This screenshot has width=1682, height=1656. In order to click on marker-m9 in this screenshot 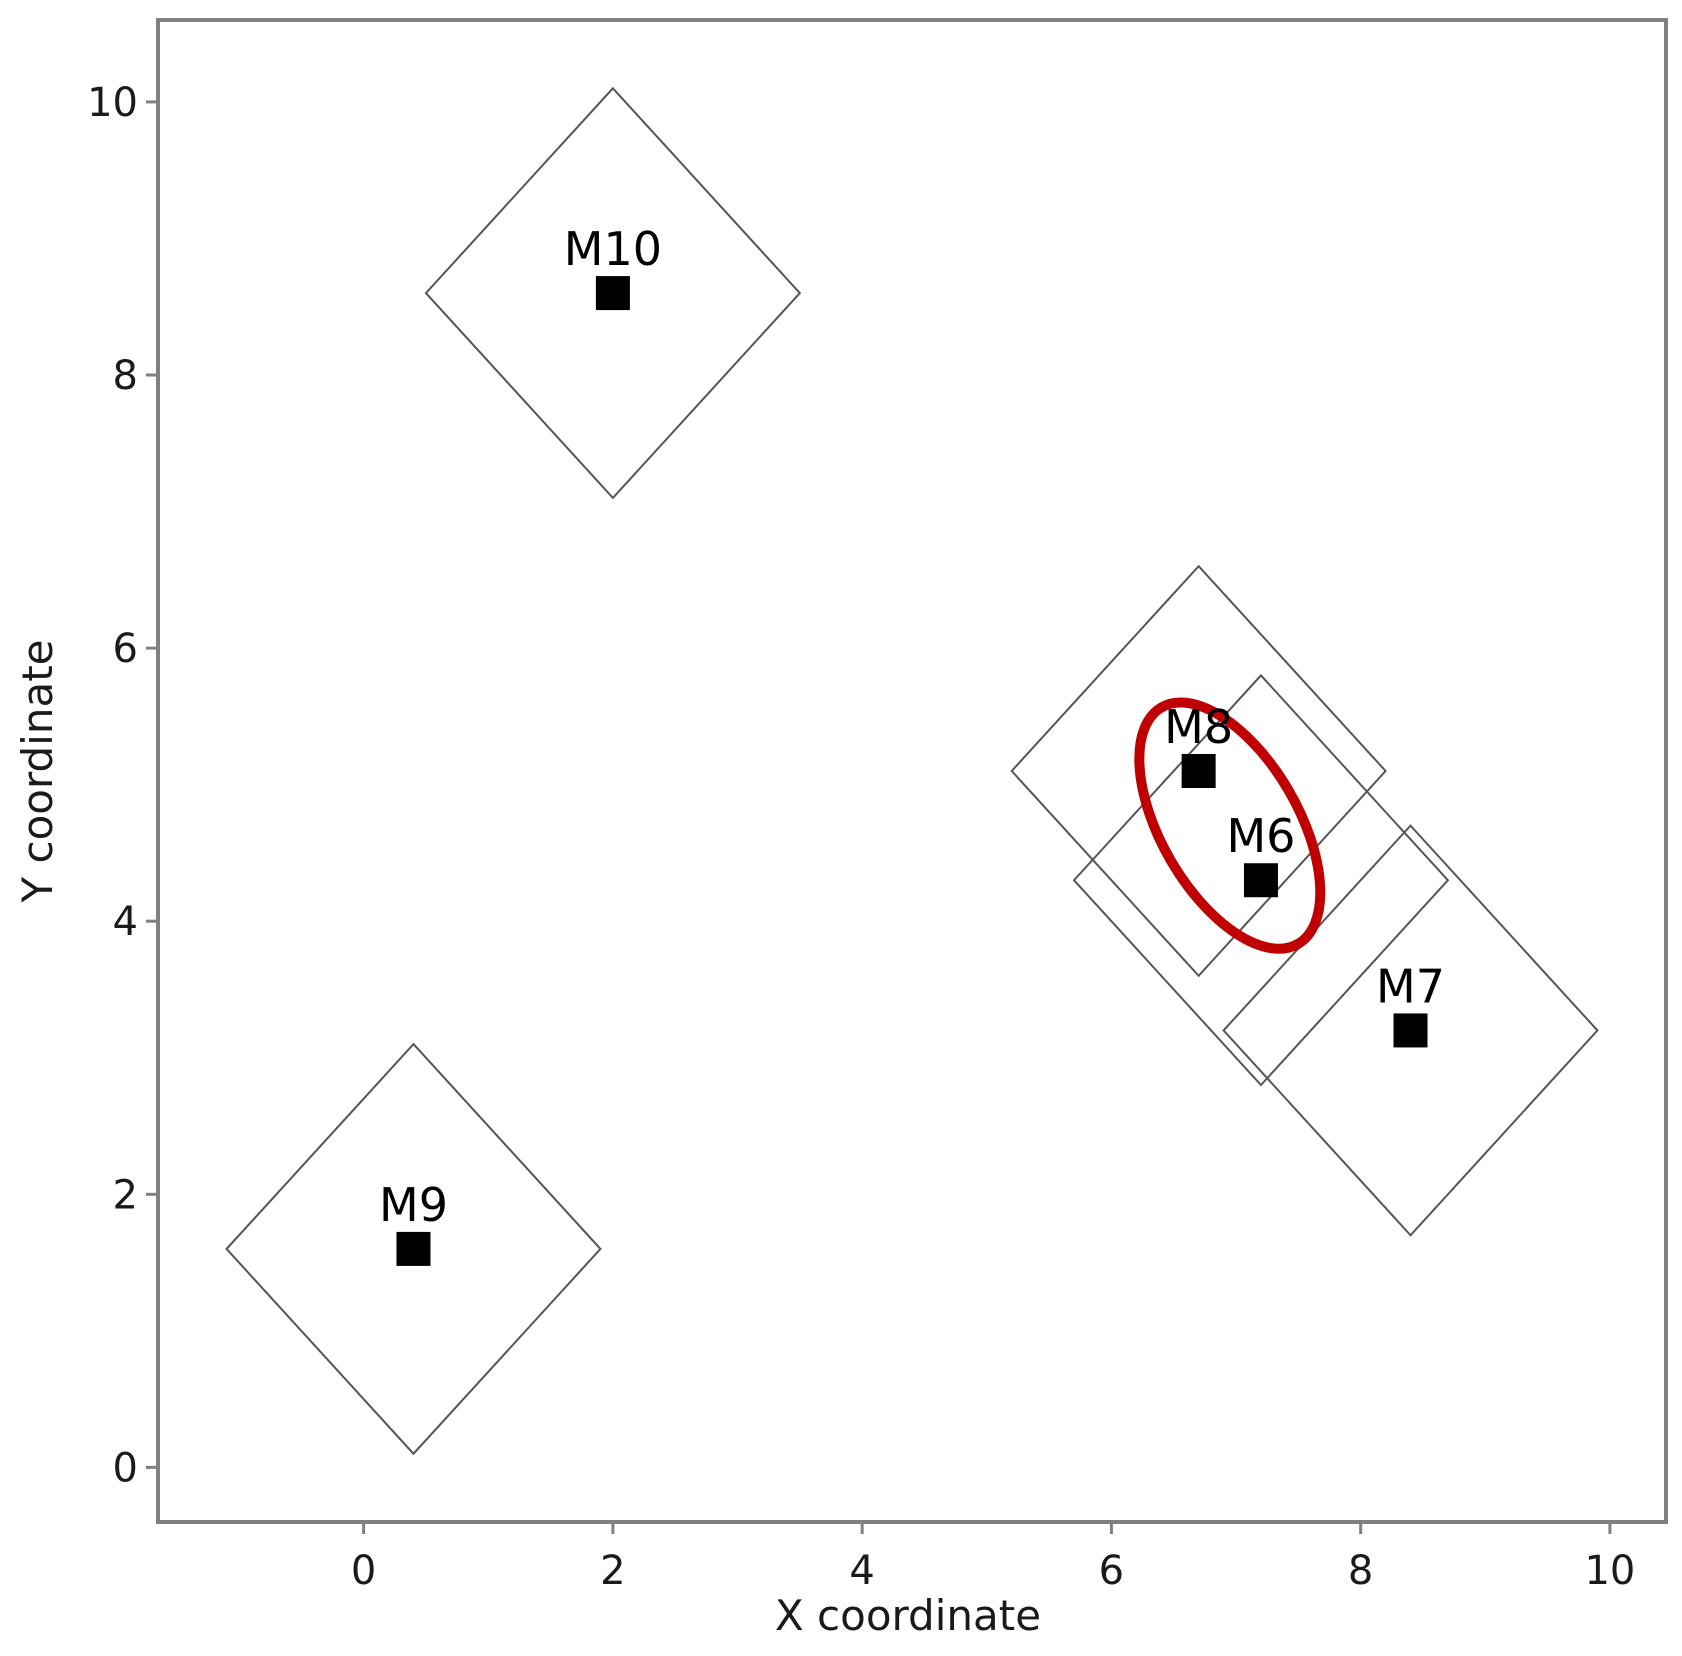, I will do `click(413, 1248)`.